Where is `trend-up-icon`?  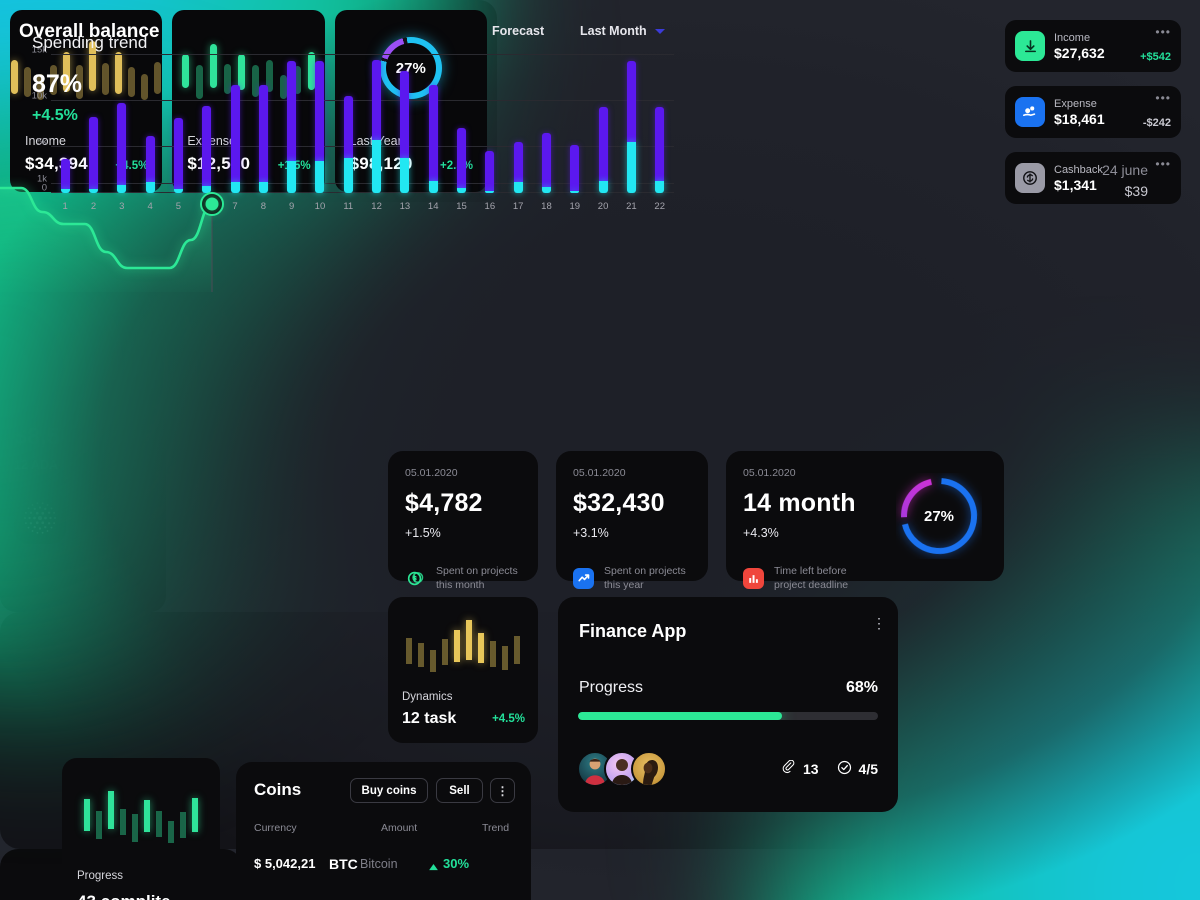 trend-up-icon is located at coordinates (583, 578).